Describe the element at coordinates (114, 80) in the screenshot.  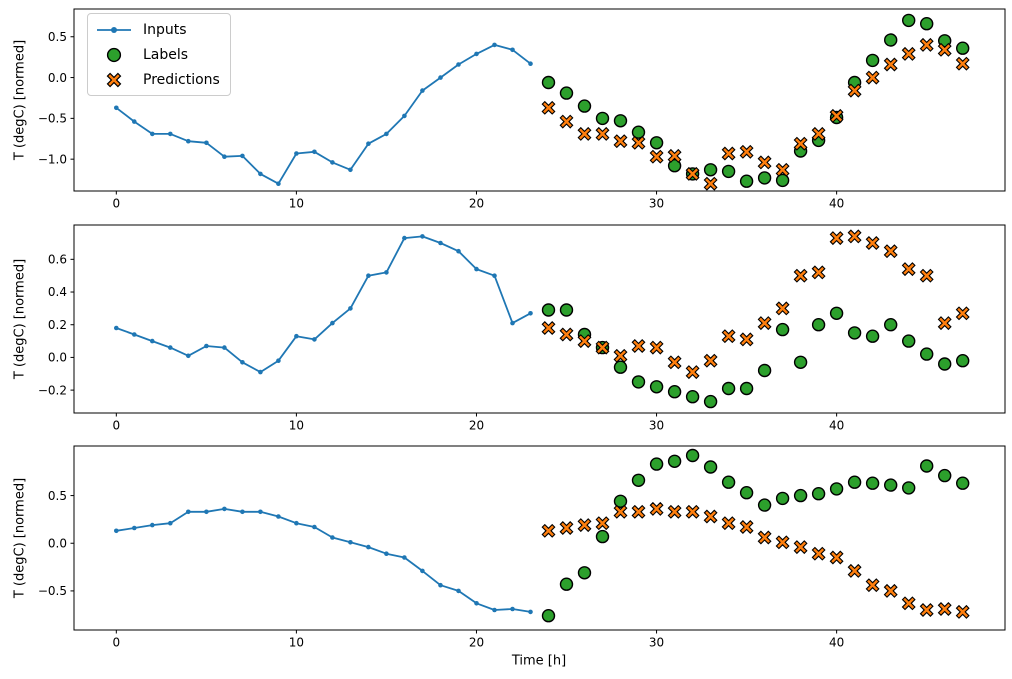
I see `predictions-x-icon` at that location.